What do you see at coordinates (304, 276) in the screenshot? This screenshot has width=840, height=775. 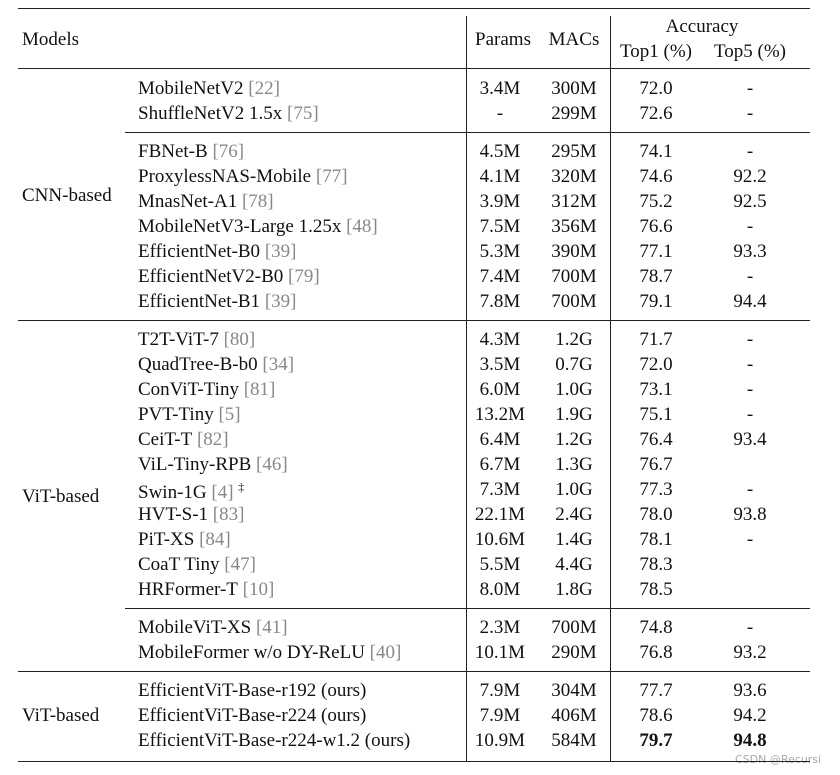 I see `citation: [79]` at bounding box center [304, 276].